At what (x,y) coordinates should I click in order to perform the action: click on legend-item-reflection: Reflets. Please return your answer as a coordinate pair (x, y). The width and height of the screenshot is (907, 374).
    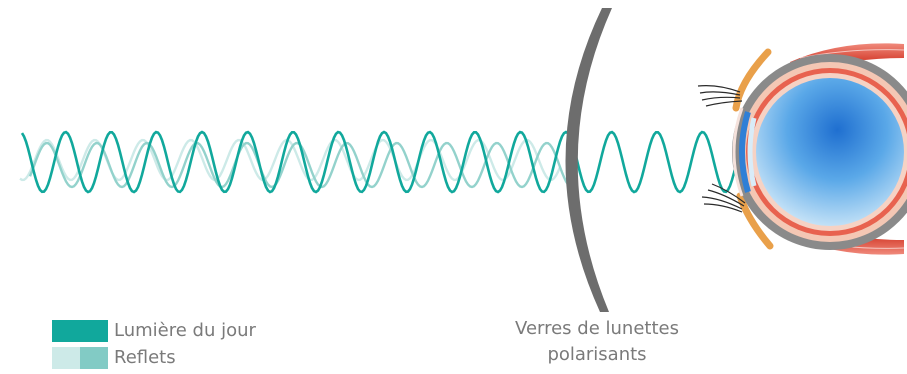
    Looking at the image, I should click on (154, 357).